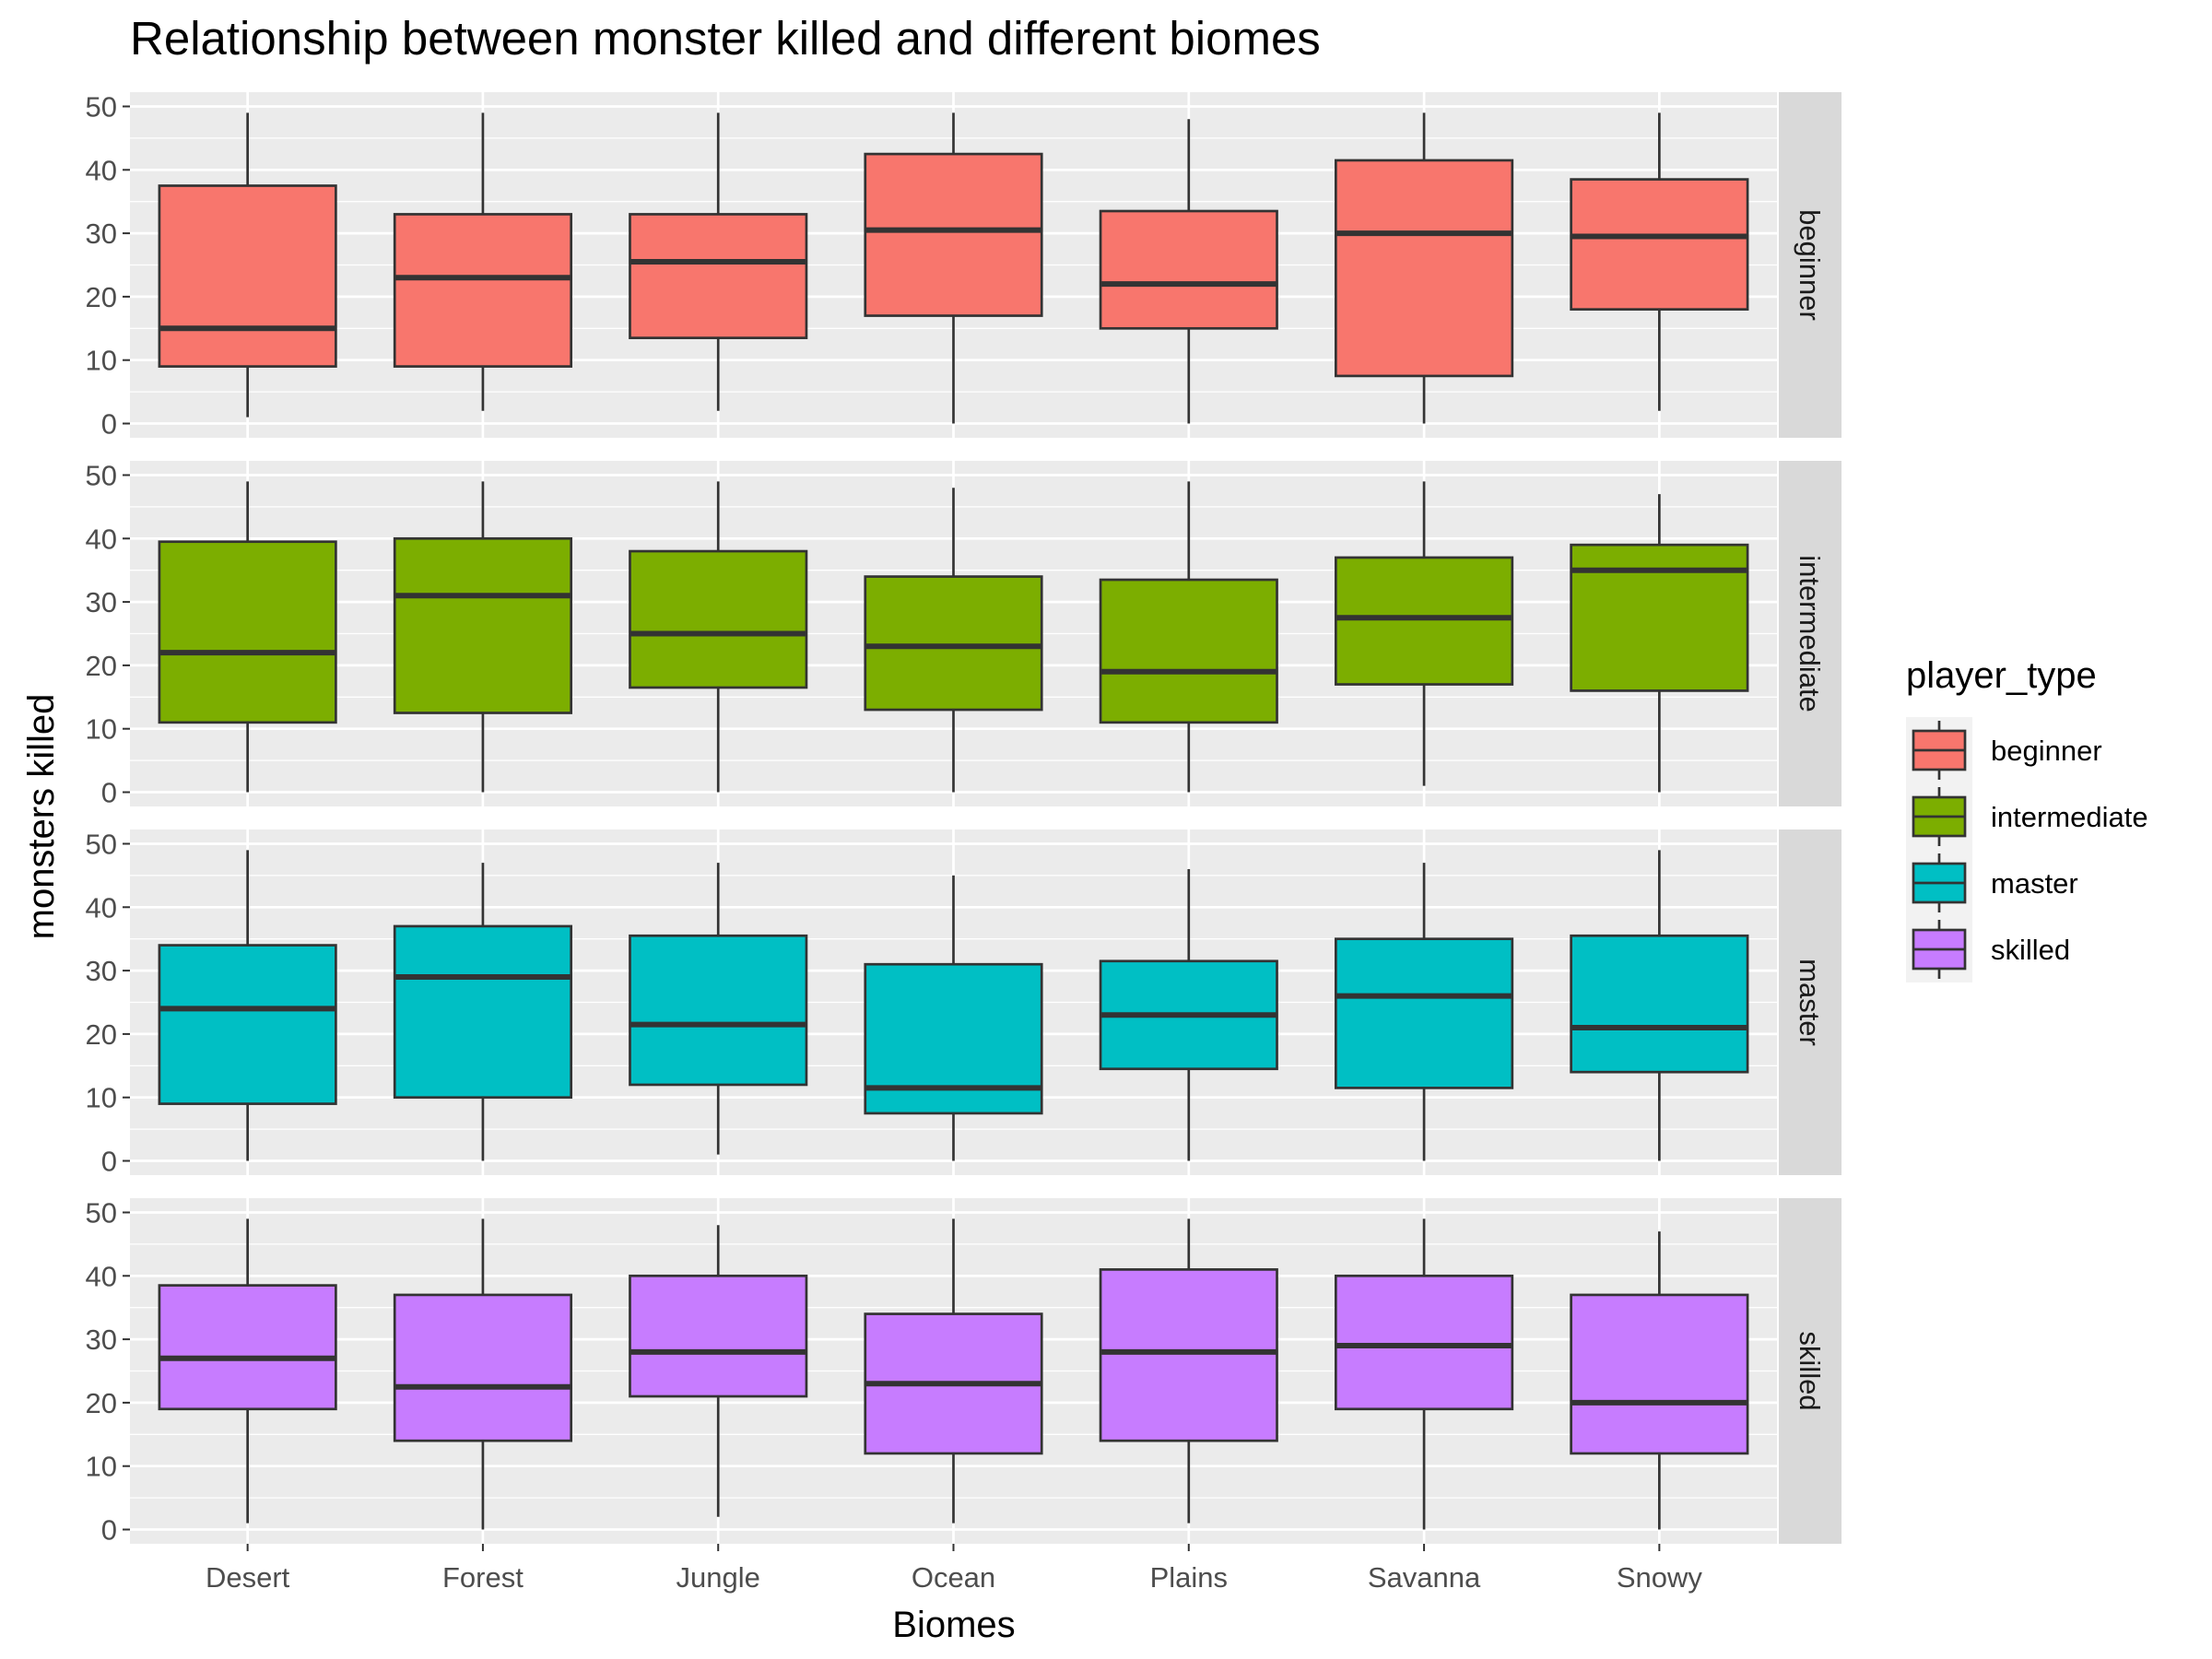  I want to click on x-tick-label: Forest, so click(483, 1577).